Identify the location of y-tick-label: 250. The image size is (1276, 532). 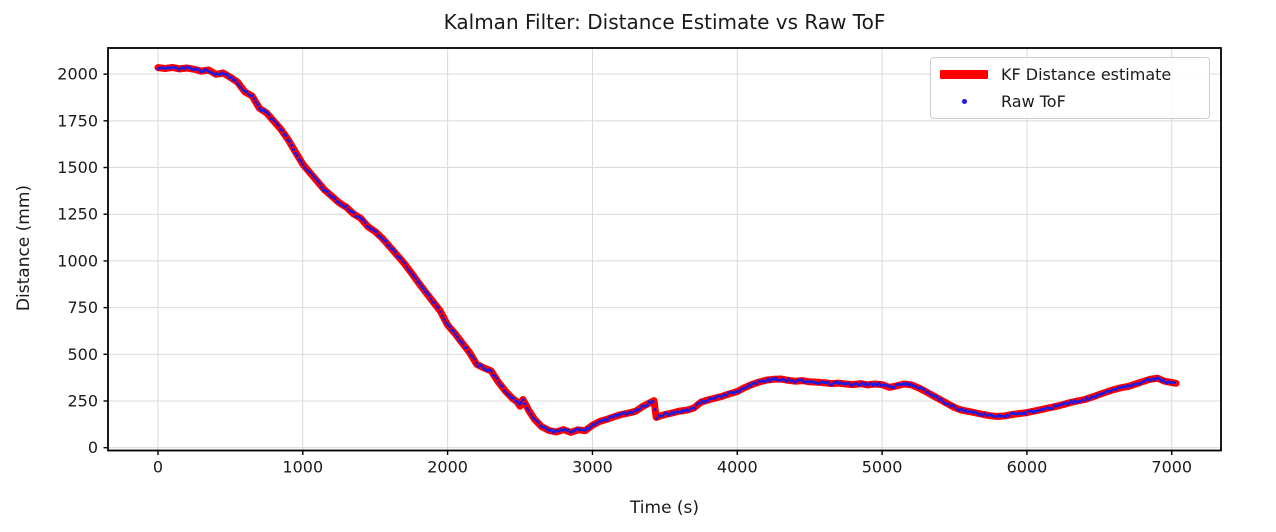
(82, 401).